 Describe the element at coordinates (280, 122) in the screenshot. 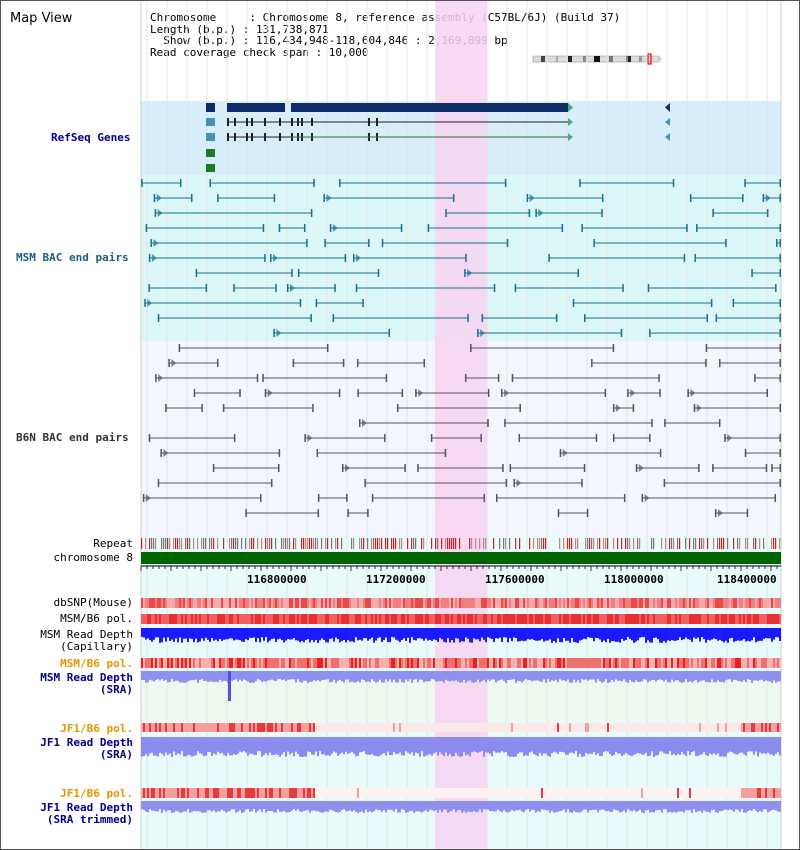

I see `refseq-exon` at that location.